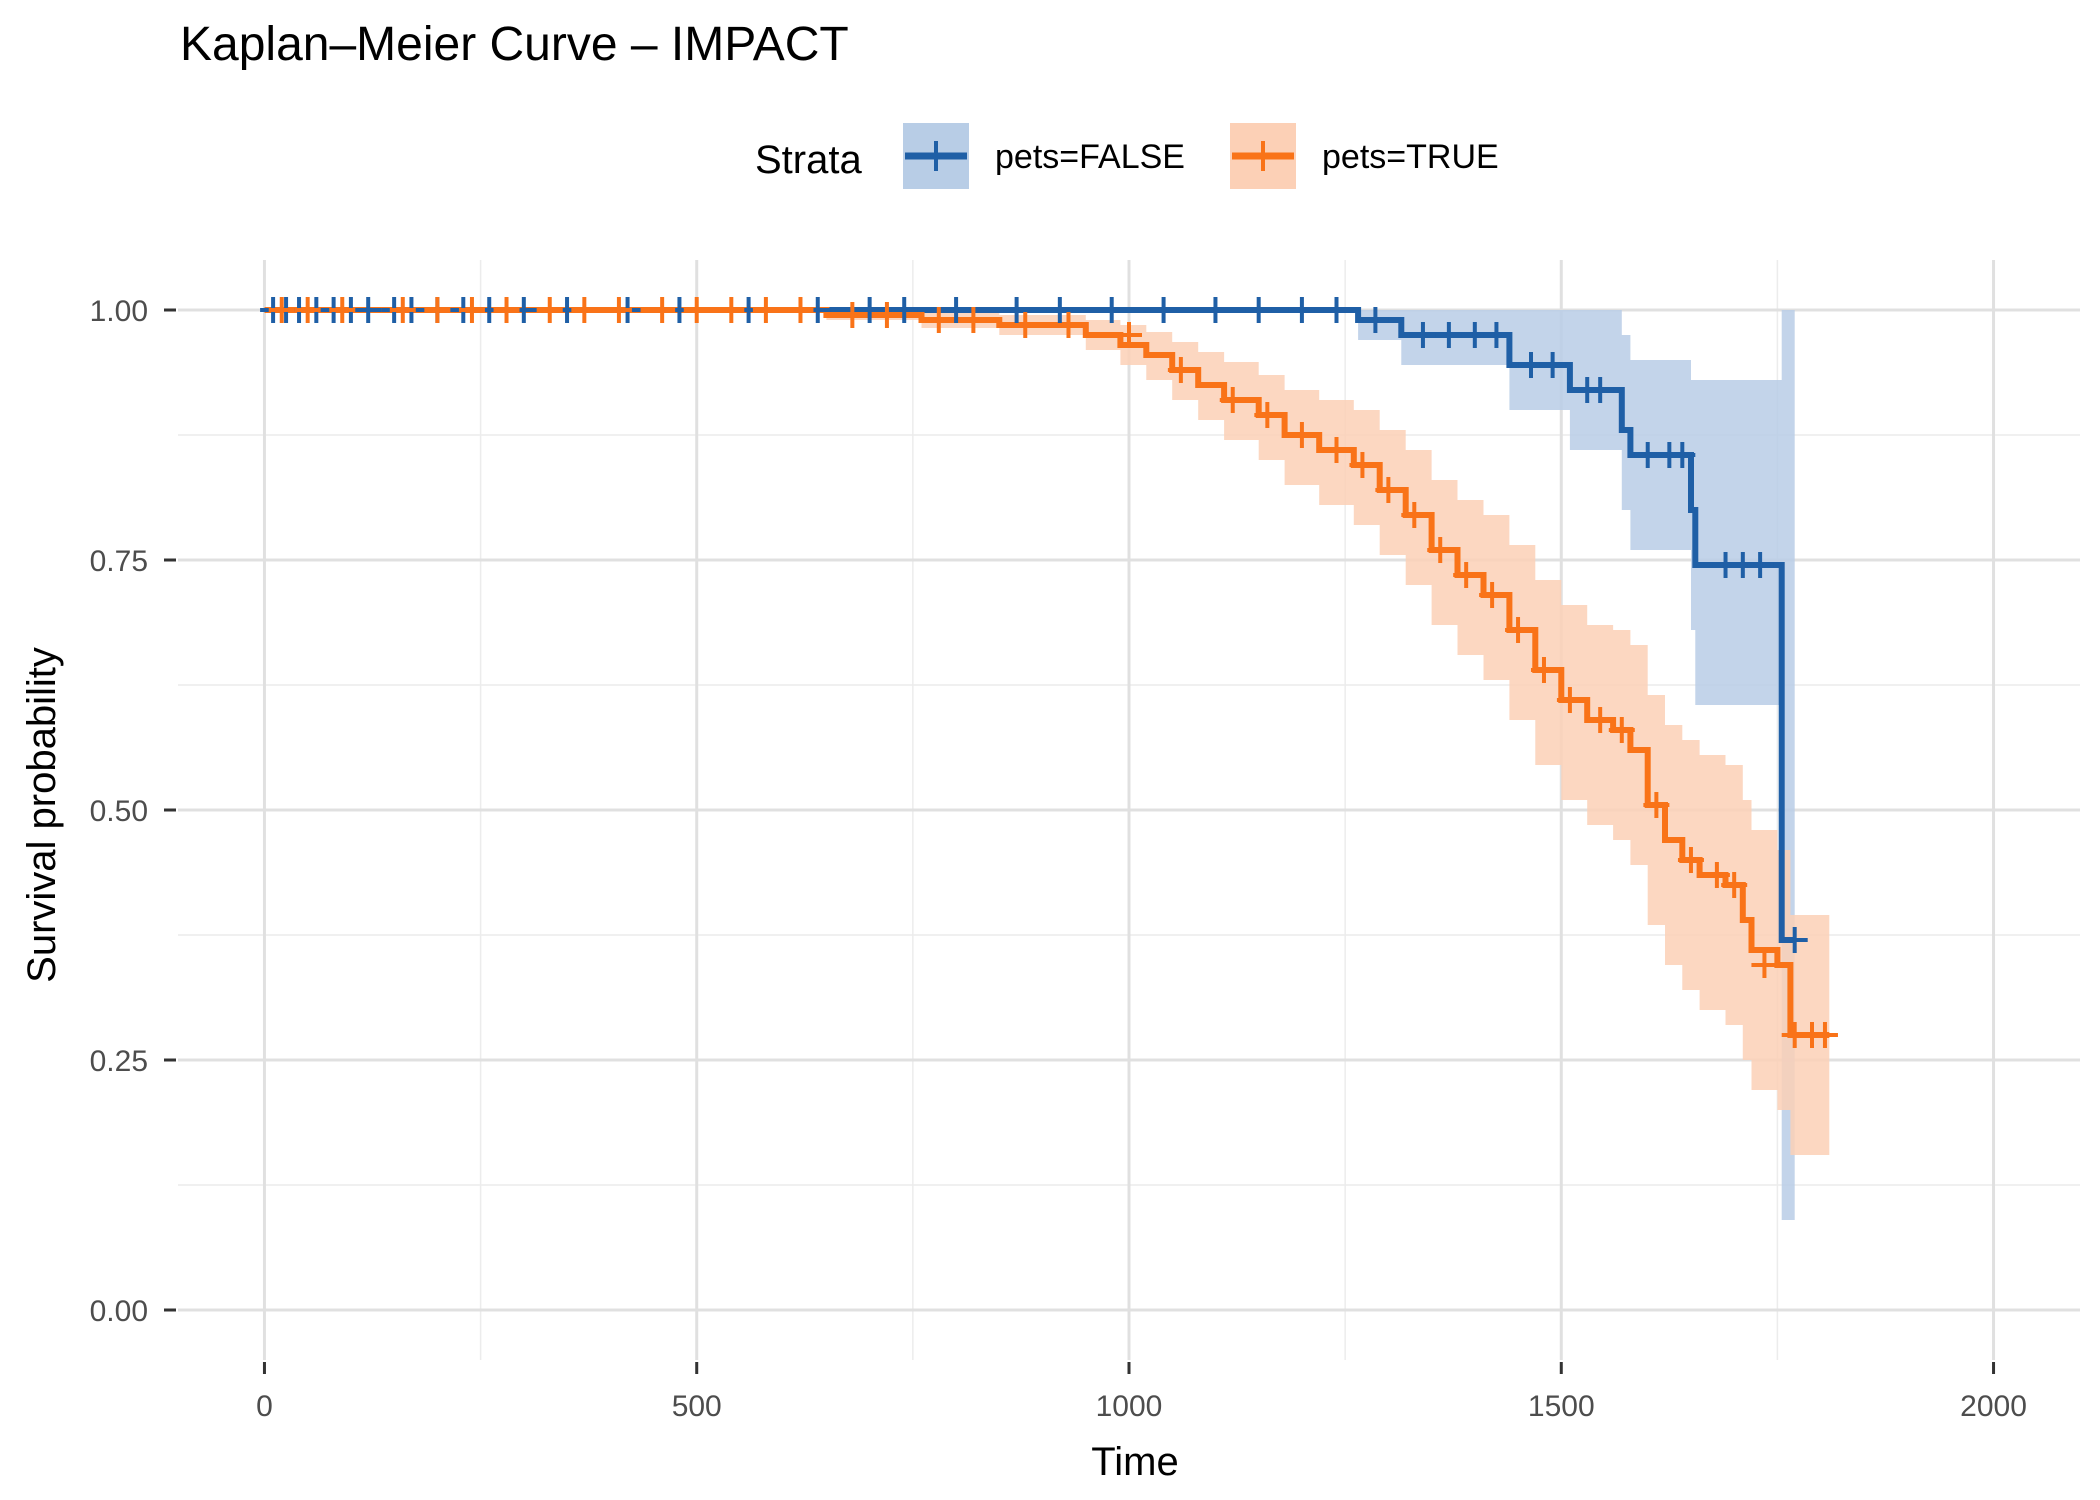 The image size is (2100, 1500). I want to click on legend-entry-pets-true: pets=TRUE, so click(1364, 156).